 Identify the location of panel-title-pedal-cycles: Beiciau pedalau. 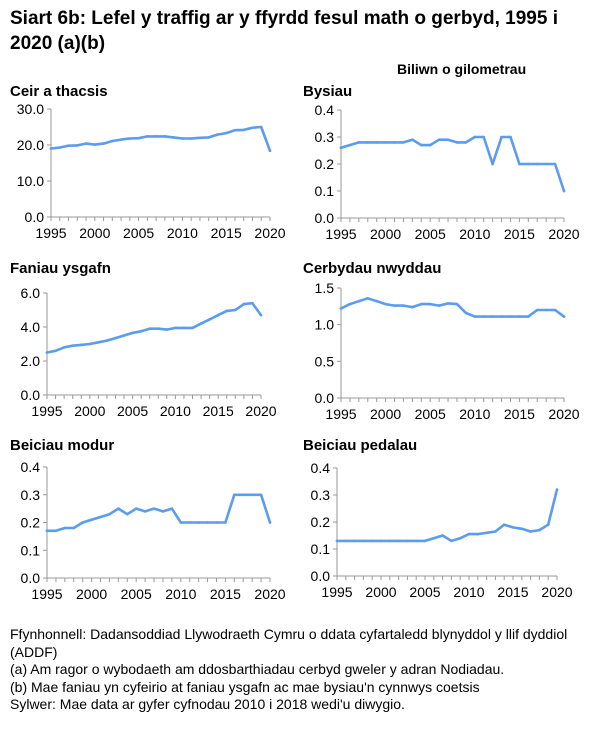
(360, 445).